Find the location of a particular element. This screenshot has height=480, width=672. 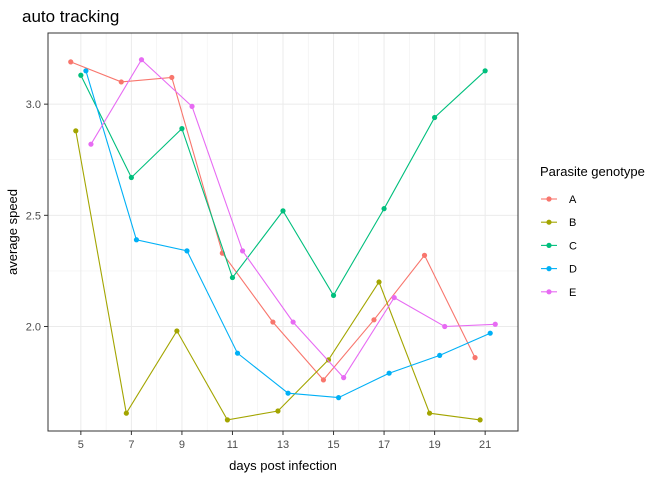

legend-key-point-c is located at coordinates (549, 245).